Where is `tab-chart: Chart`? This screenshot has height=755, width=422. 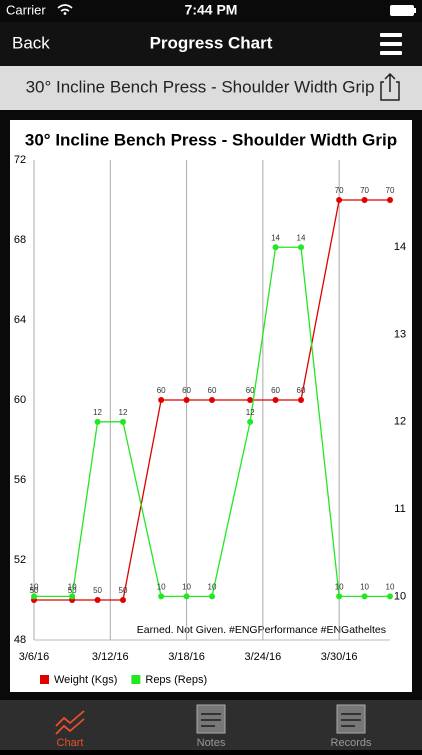
tab-chart: Chart is located at coordinates (70, 729).